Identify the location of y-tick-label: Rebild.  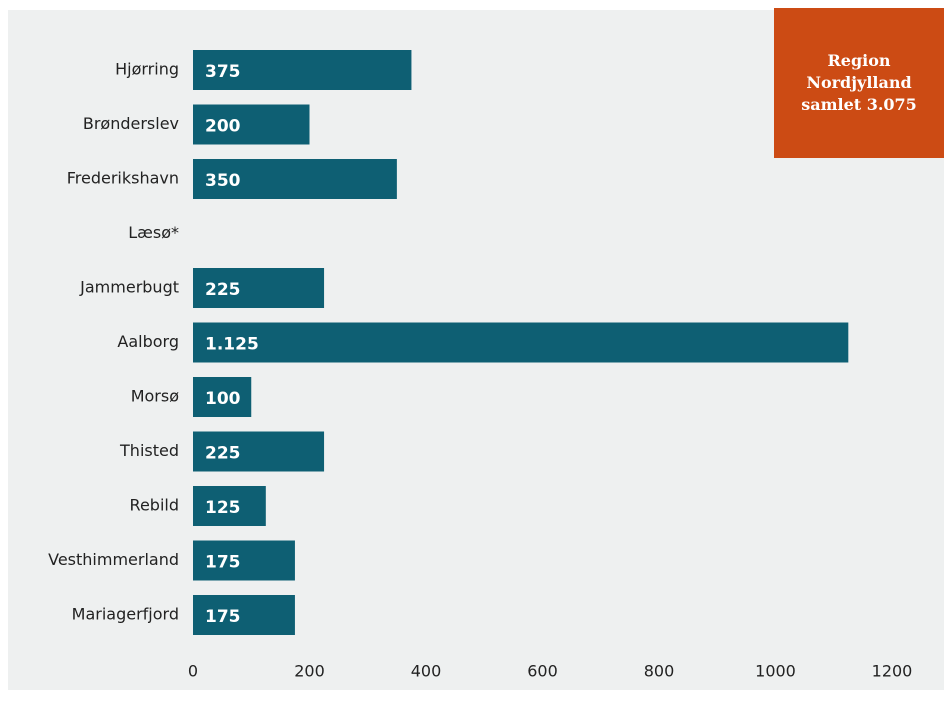
(154, 505).